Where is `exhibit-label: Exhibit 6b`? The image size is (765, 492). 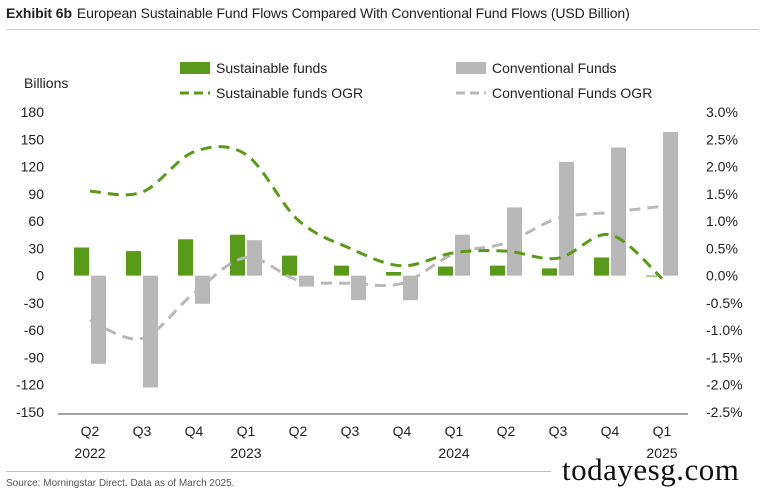
exhibit-label: Exhibit 6b is located at coordinates (39, 13).